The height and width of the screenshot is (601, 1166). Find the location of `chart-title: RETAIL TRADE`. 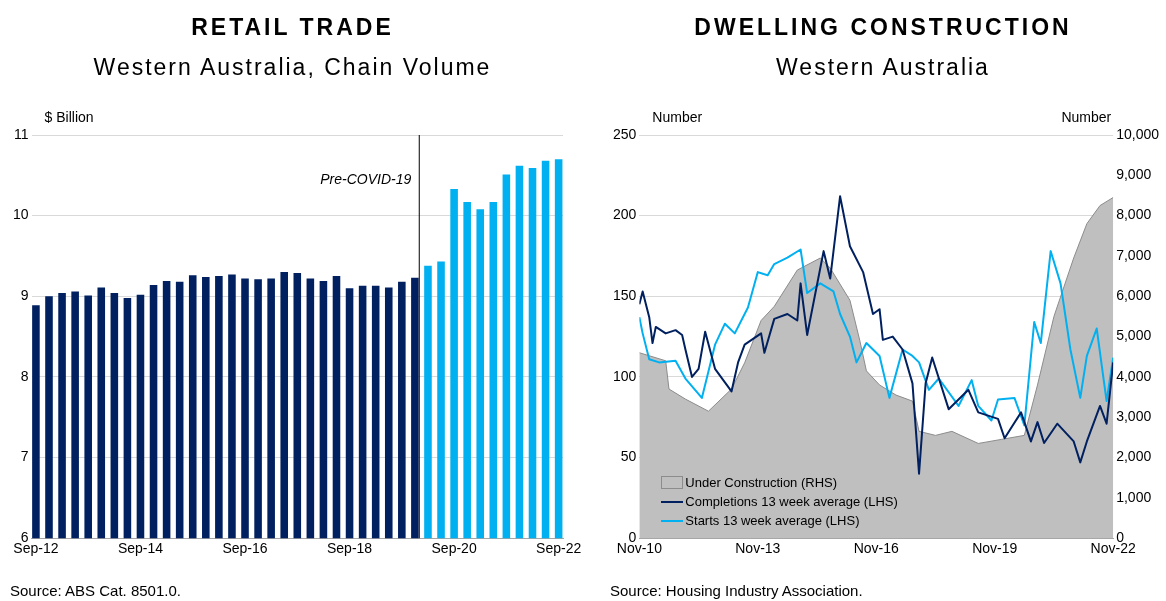

chart-title: RETAIL TRADE is located at coordinates (292, 27).